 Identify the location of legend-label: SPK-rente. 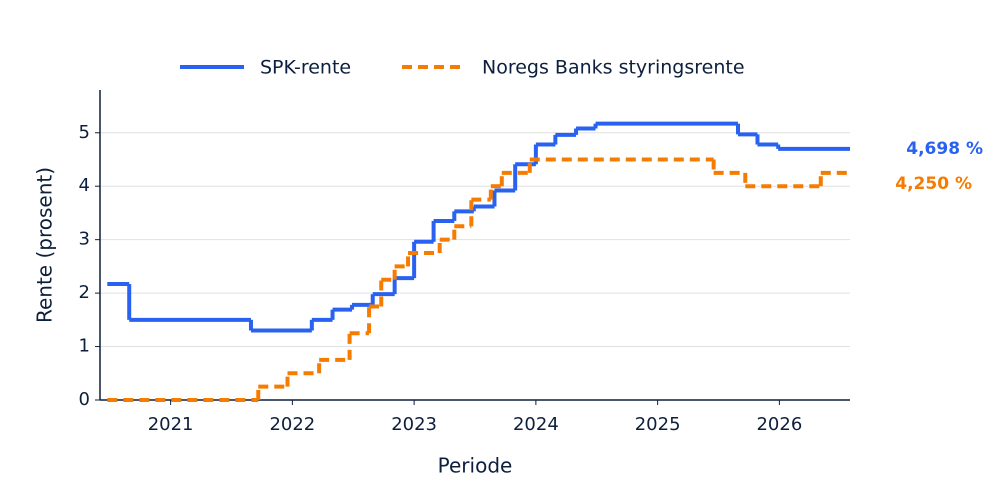
(305, 68).